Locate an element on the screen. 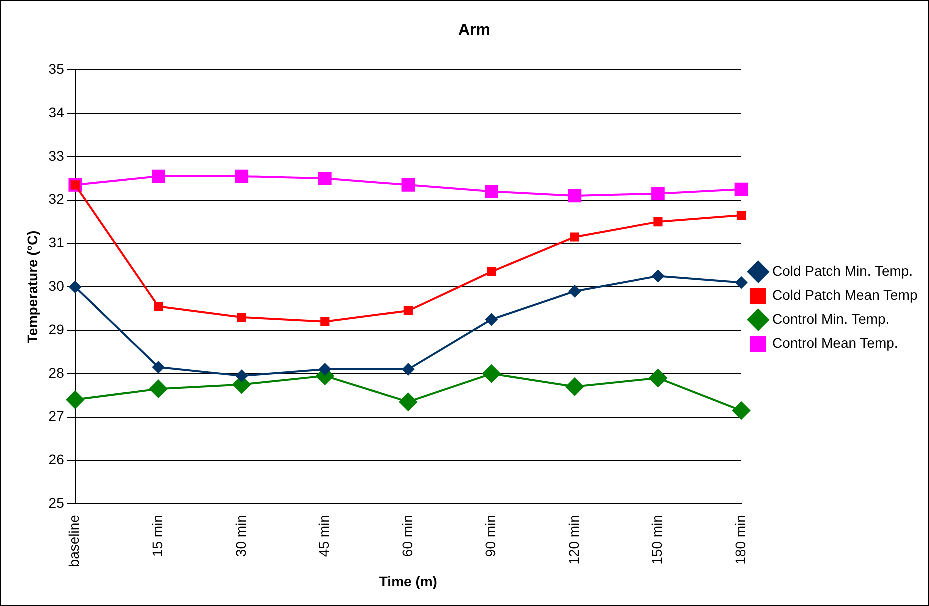  legend-label: Cold Patch Mean Temp is located at coordinates (845, 294).